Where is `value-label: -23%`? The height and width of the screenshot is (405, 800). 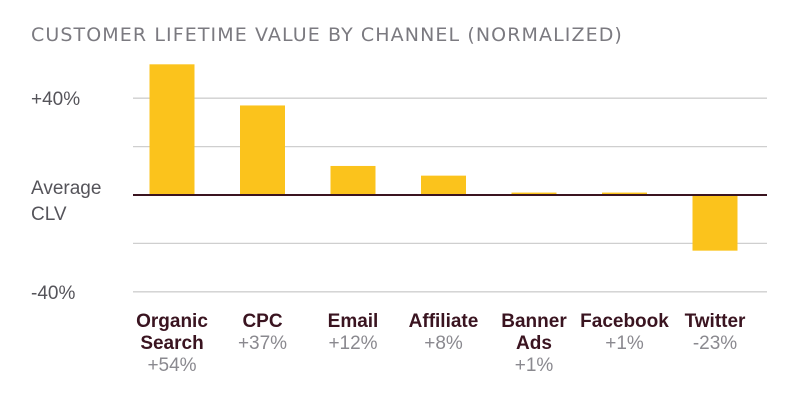
value-label: -23% is located at coordinates (715, 343).